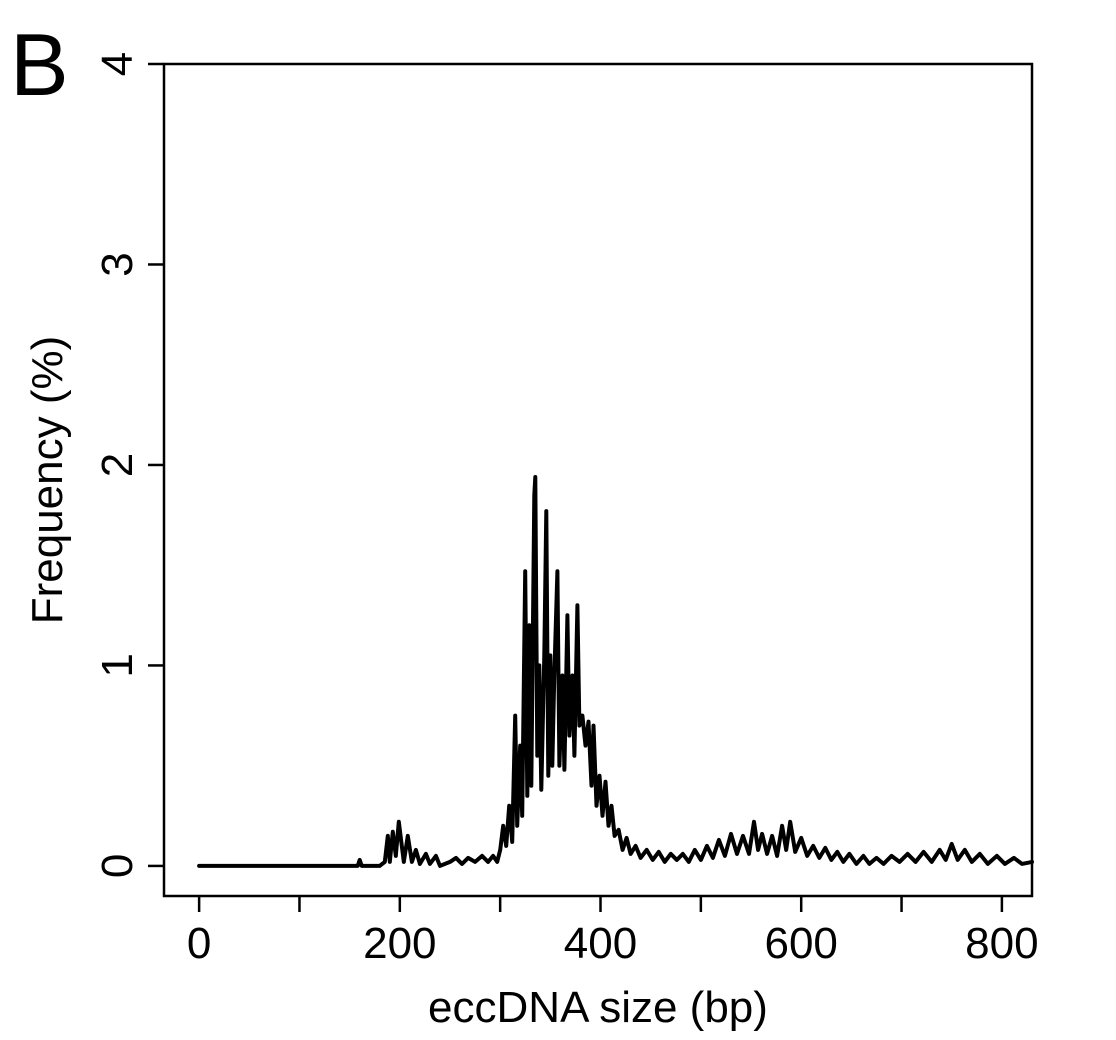 The height and width of the screenshot is (1040, 1116). I want to click on y-tick-label: 1, so click(117, 665).